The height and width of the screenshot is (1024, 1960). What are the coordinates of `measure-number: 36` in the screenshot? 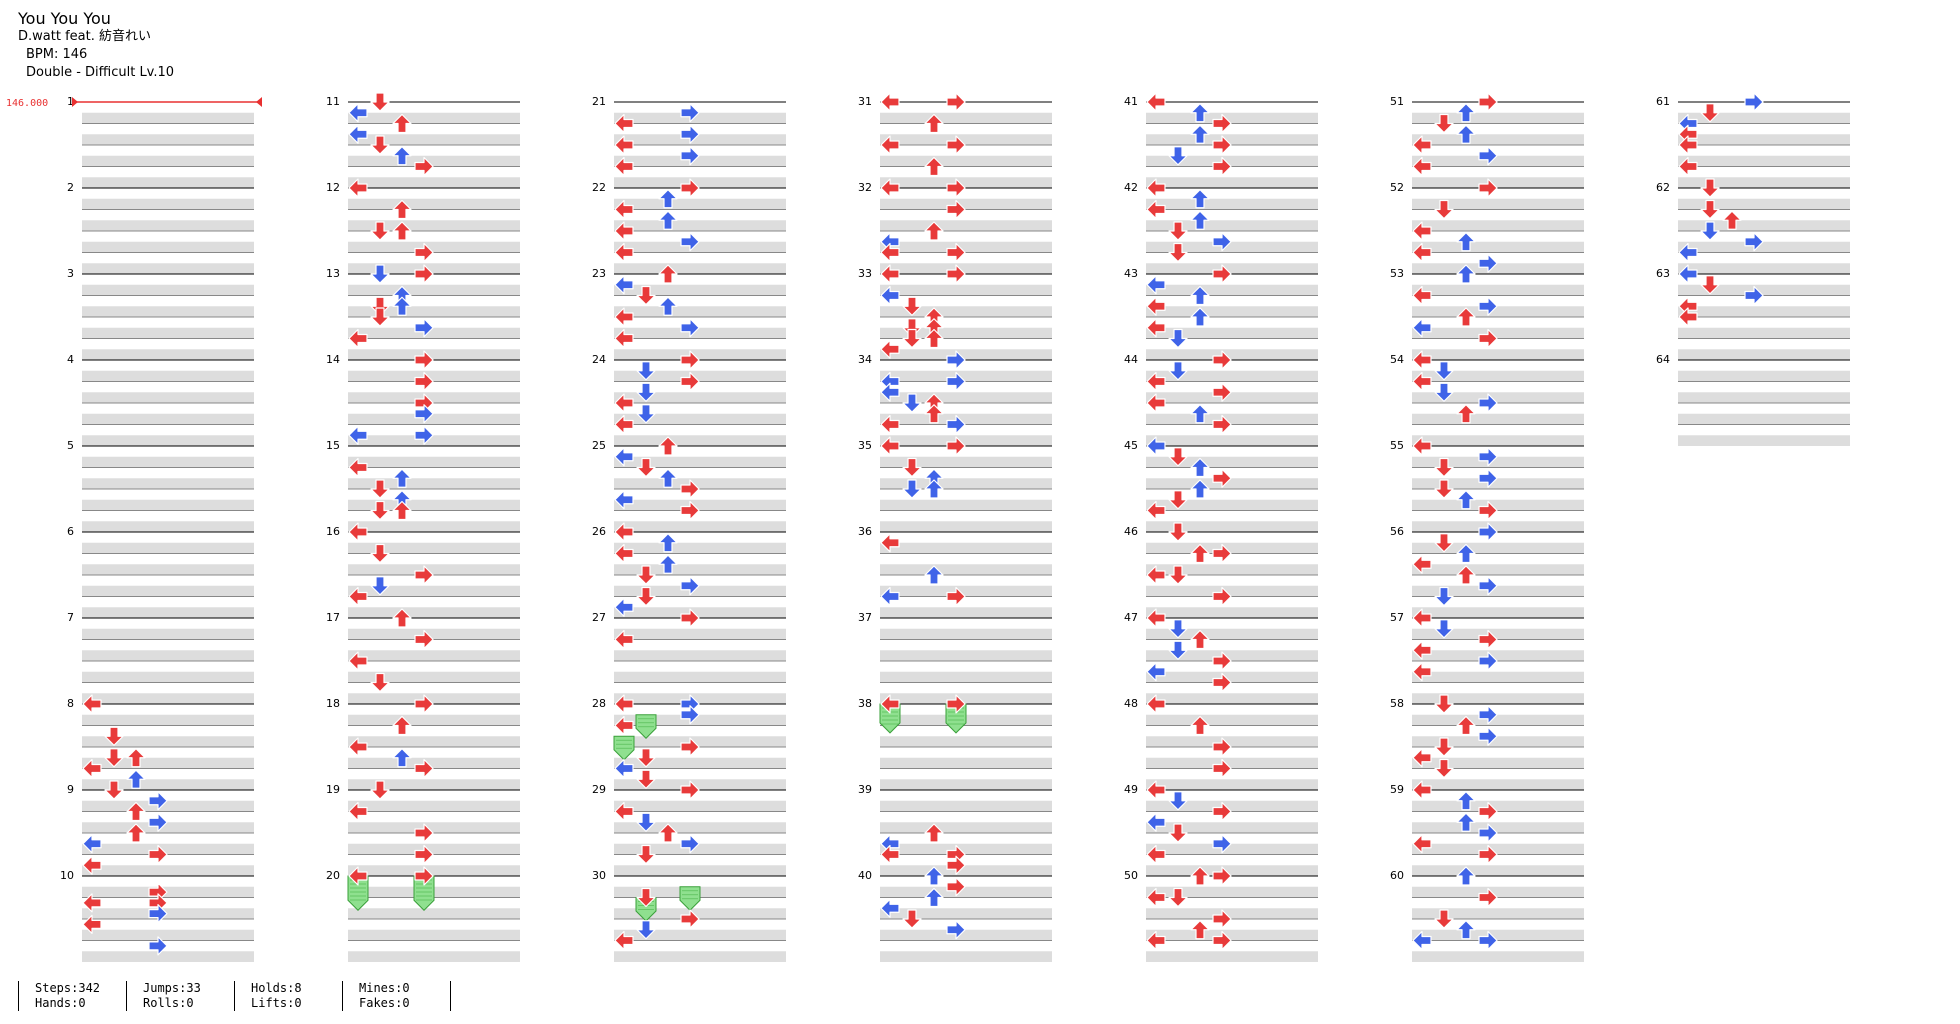 It's located at (865, 531).